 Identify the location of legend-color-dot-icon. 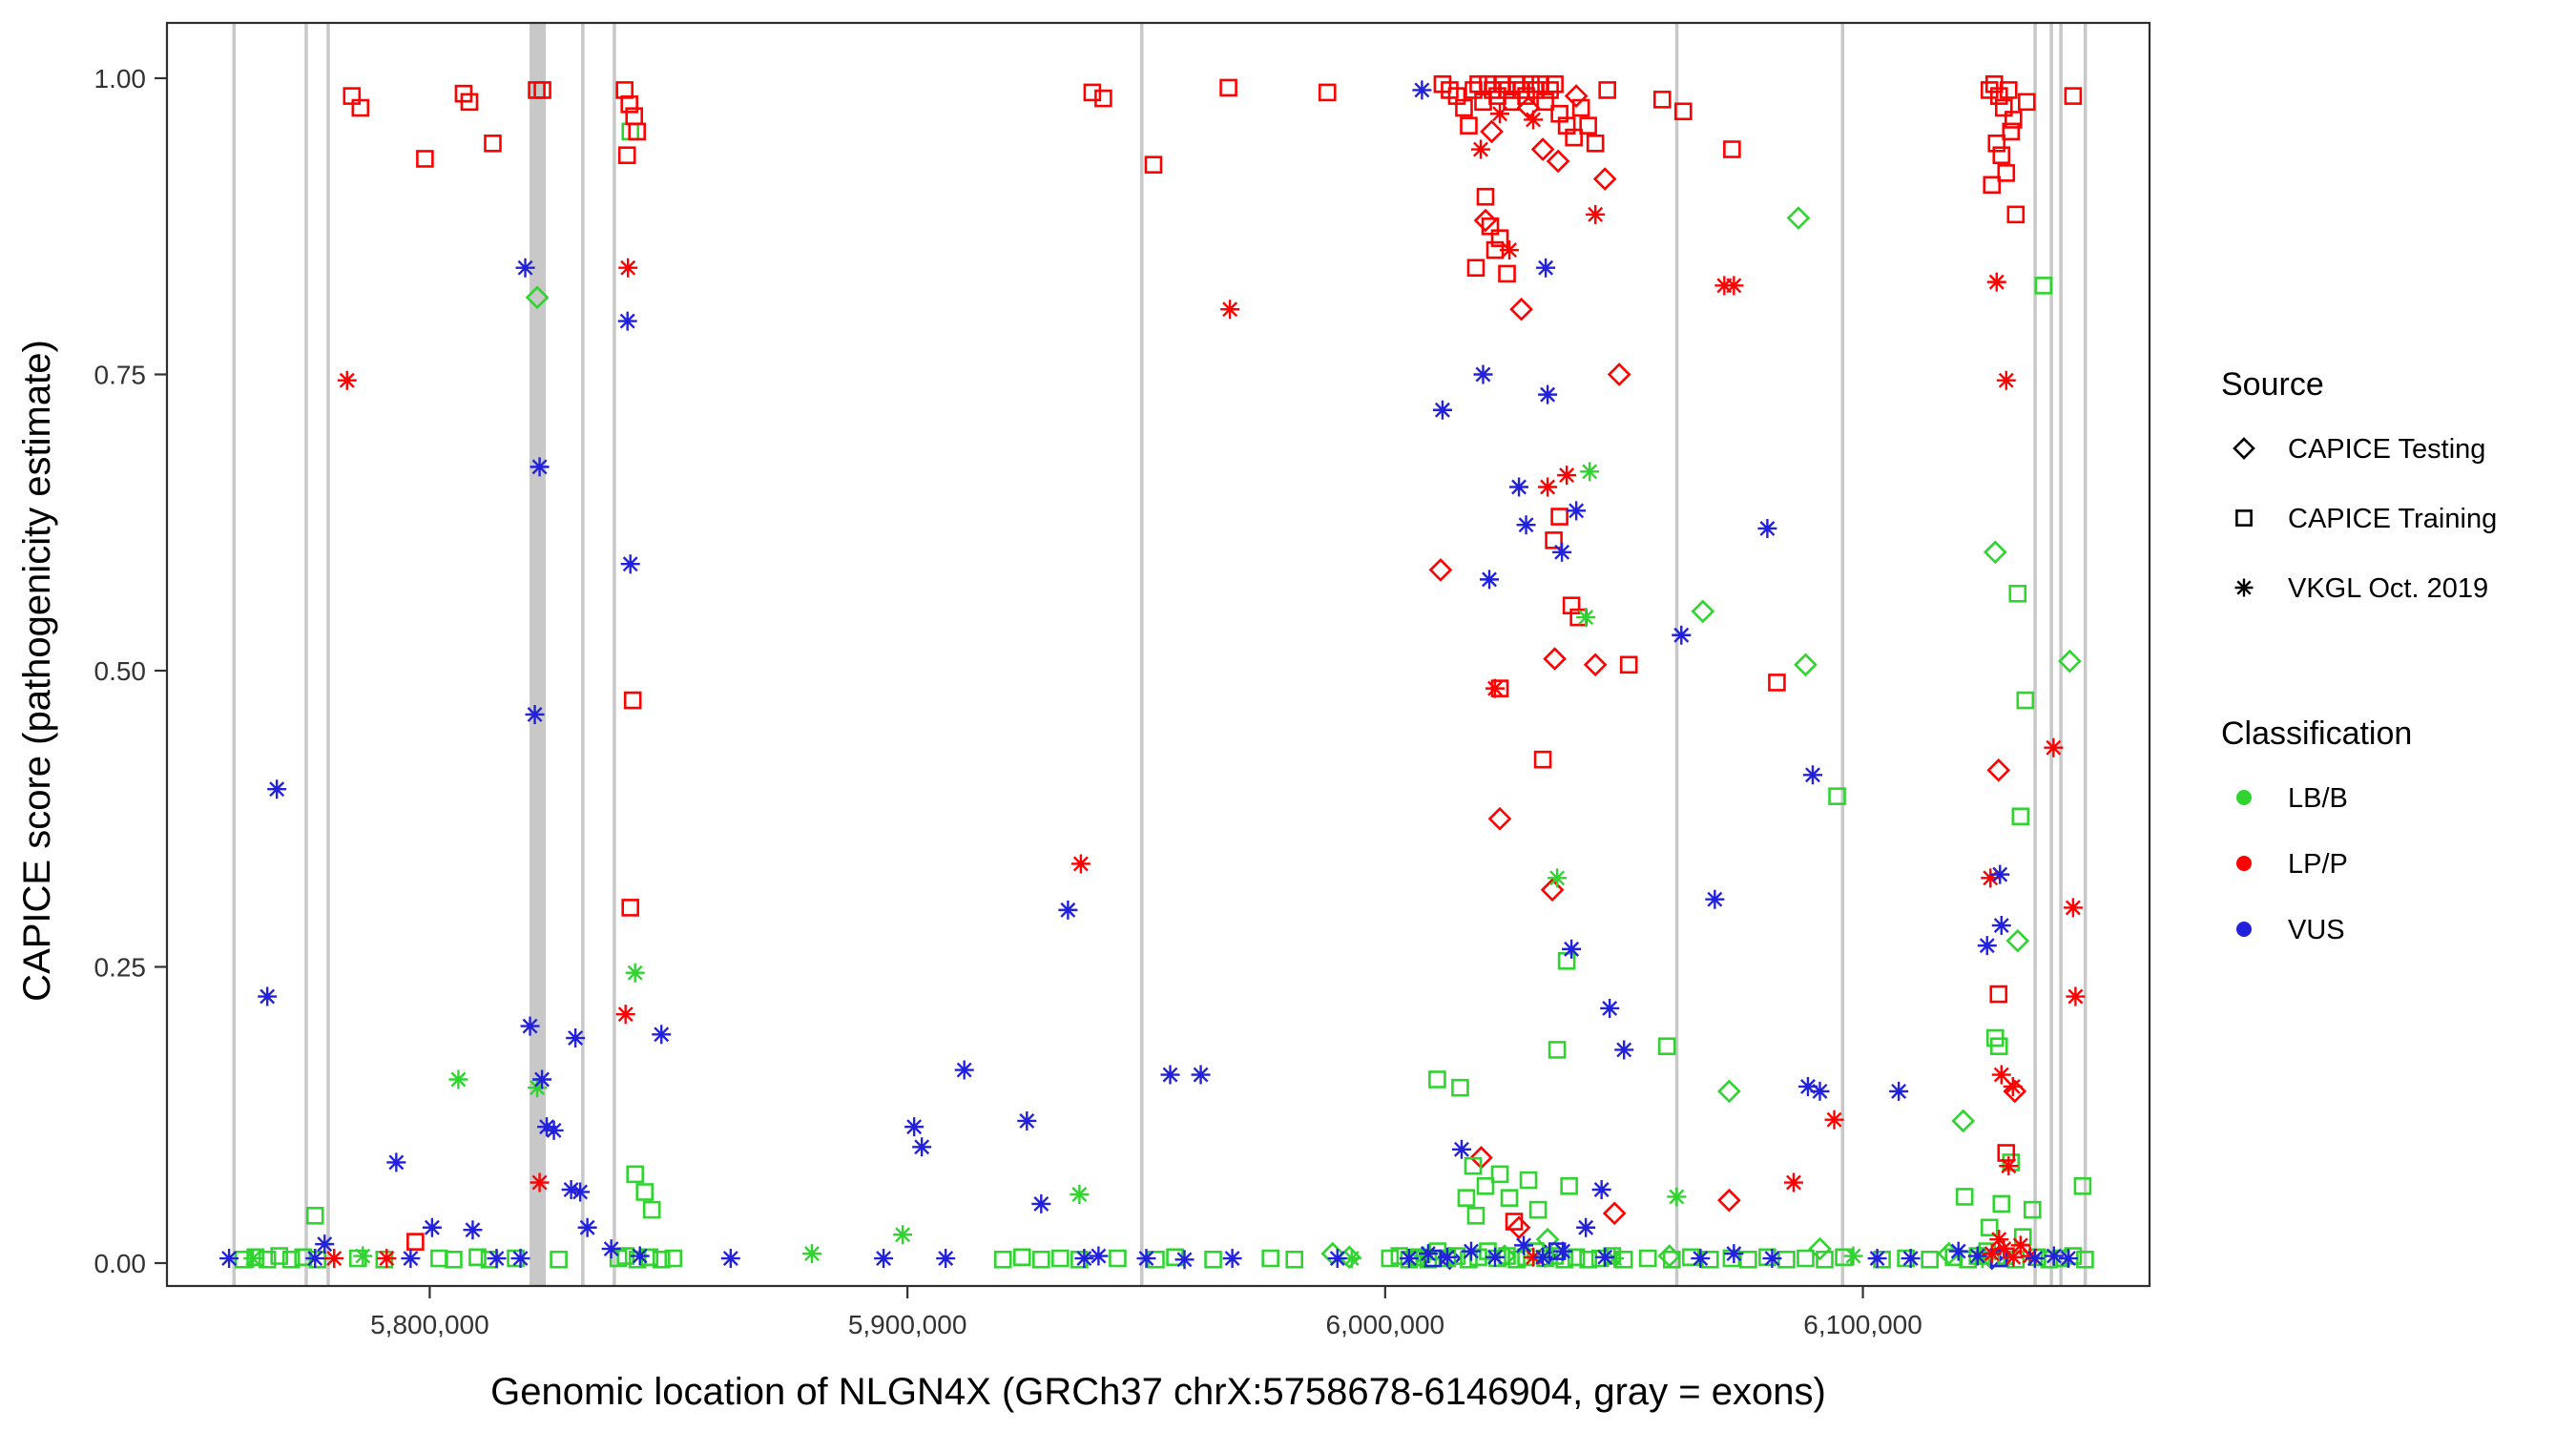
(2244, 797).